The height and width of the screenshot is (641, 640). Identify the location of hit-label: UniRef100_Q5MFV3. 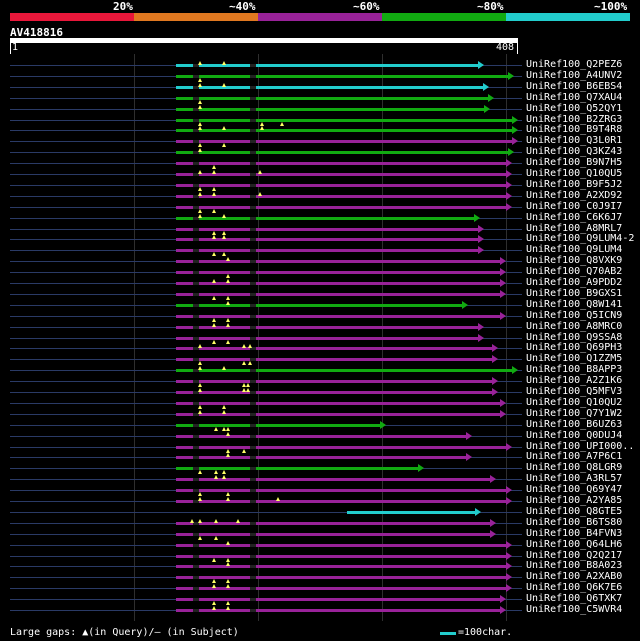
(574, 391).